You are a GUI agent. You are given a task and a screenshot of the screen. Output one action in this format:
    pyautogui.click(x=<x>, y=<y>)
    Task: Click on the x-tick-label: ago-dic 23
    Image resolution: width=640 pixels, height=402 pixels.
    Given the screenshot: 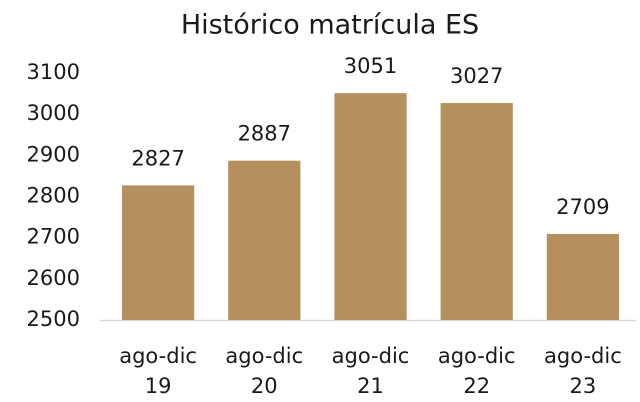 What is the action you would take?
    pyautogui.click(x=583, y=371)
    